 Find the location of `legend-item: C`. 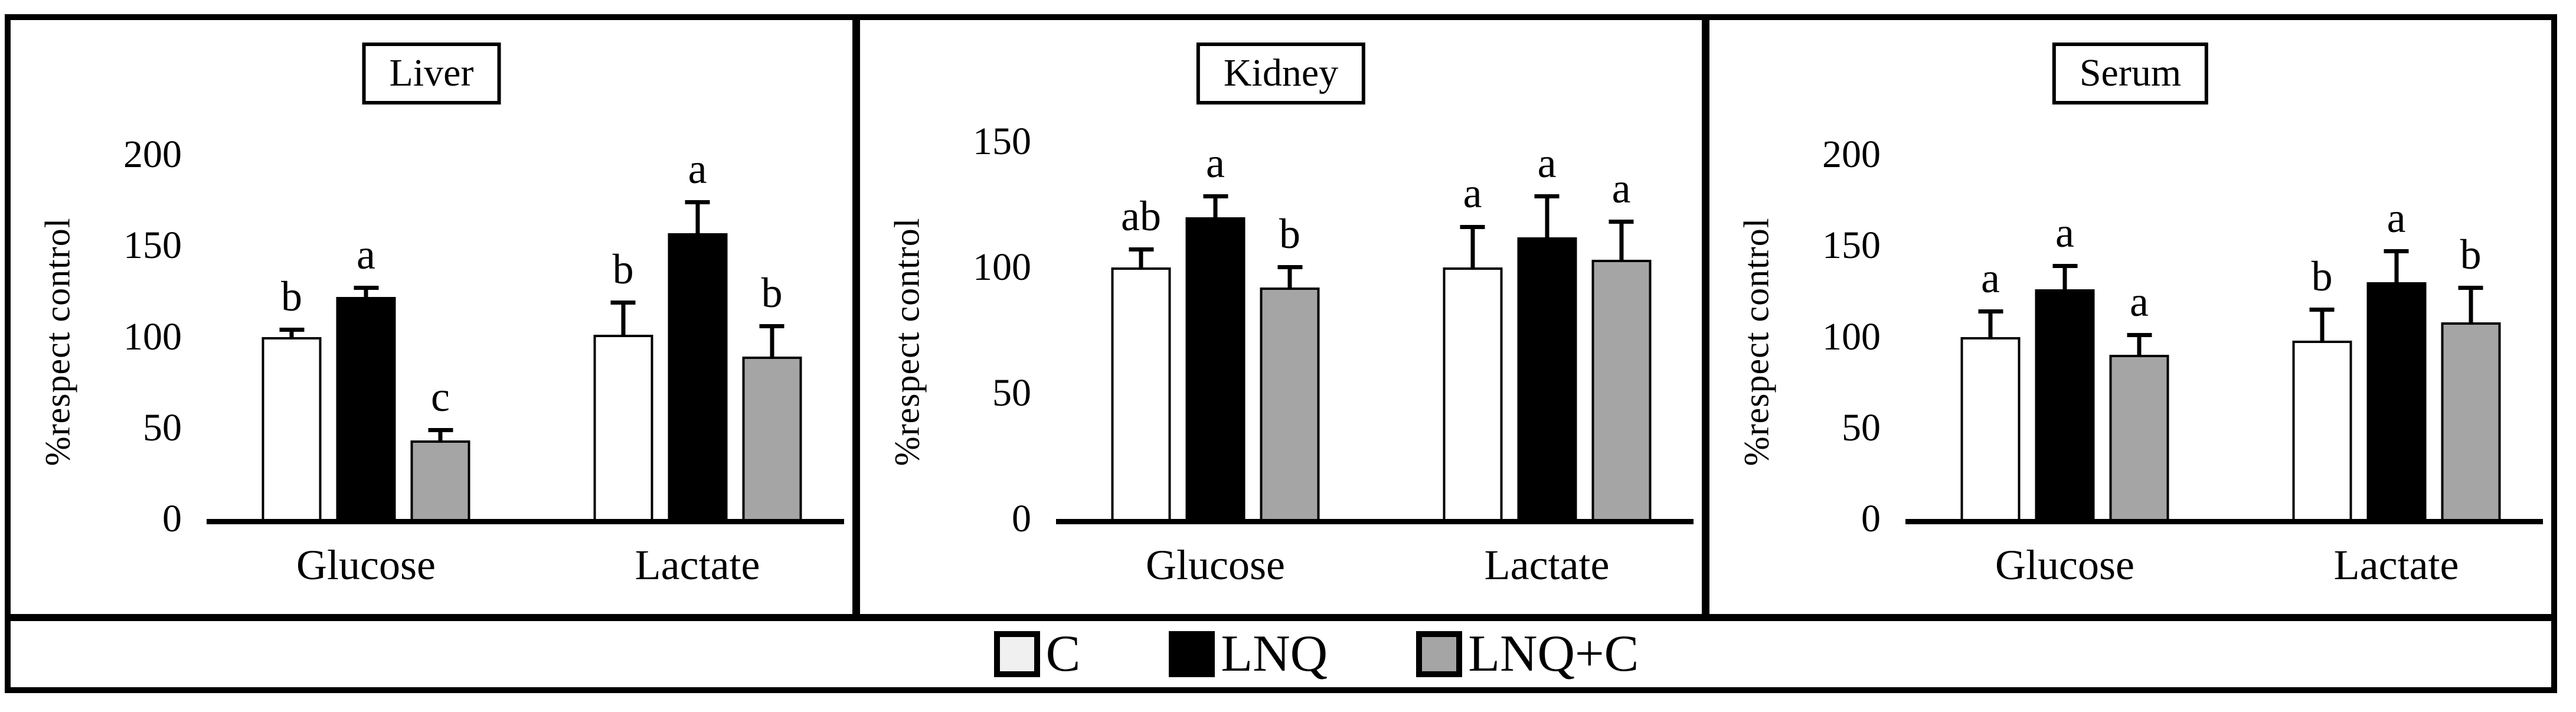

legend-item: C is located at coordinates (1037, 653).